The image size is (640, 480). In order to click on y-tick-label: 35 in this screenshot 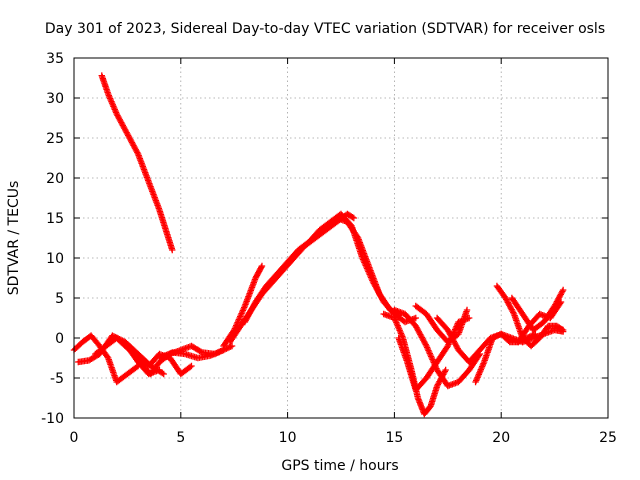, I will do `click(55, 59)`.